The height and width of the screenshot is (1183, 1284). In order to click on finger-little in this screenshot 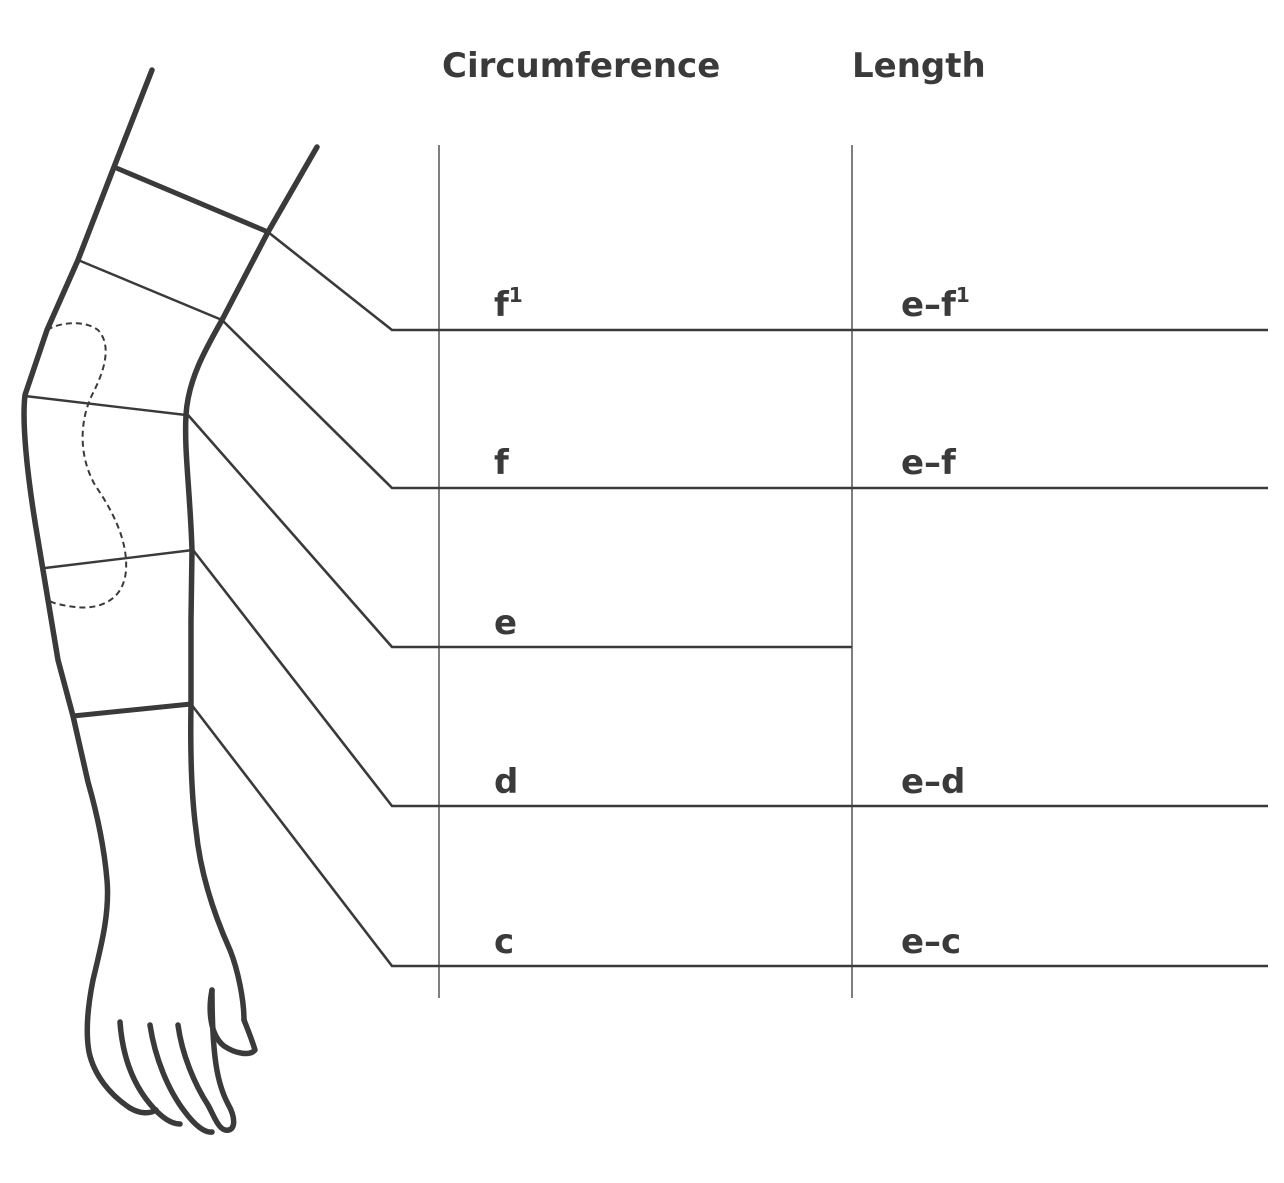, I will do `click(143, 1110)`.